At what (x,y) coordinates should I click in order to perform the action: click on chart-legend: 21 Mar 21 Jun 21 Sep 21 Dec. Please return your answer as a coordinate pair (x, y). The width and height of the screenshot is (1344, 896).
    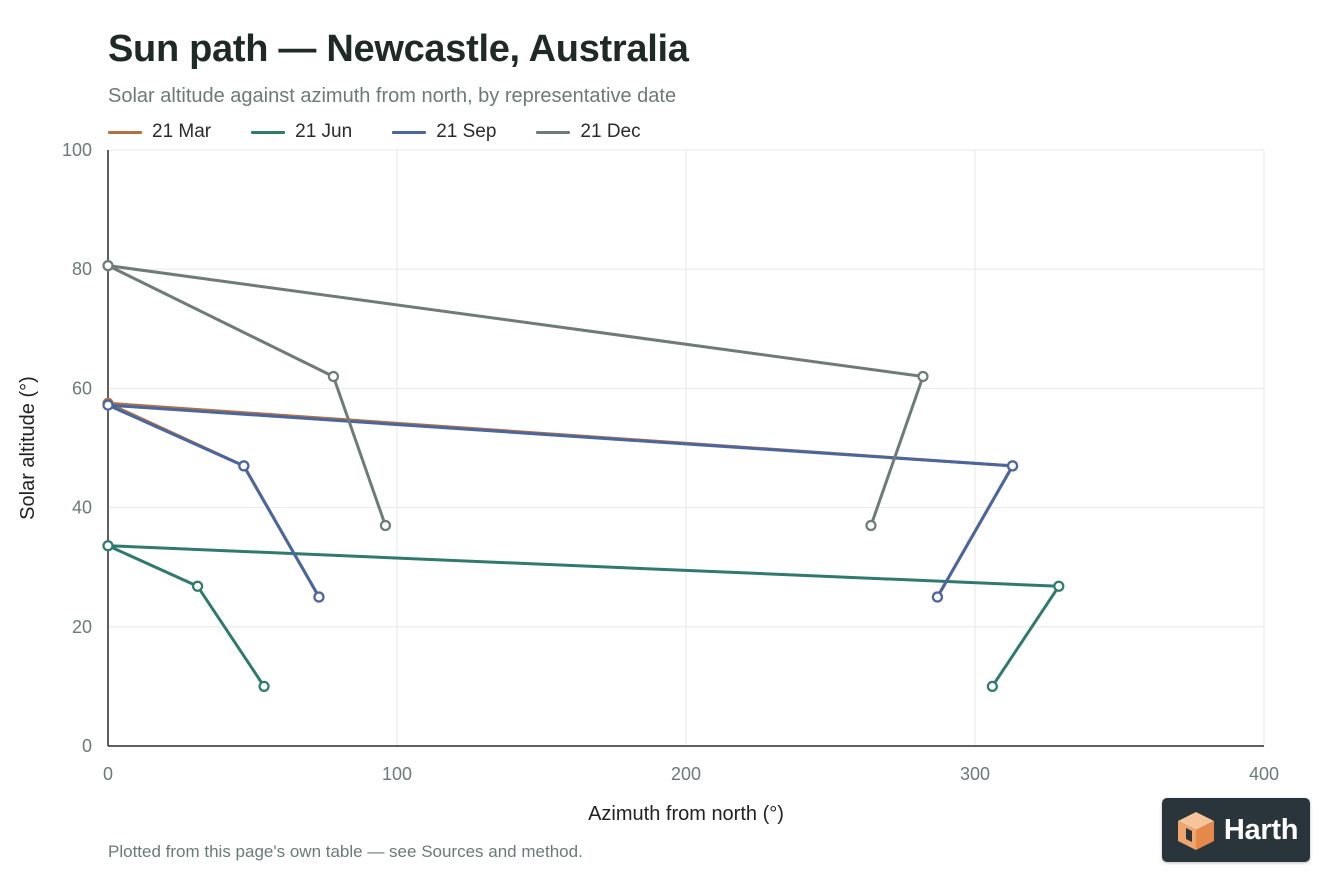
    Looking at the image, I should click on (374, 132).